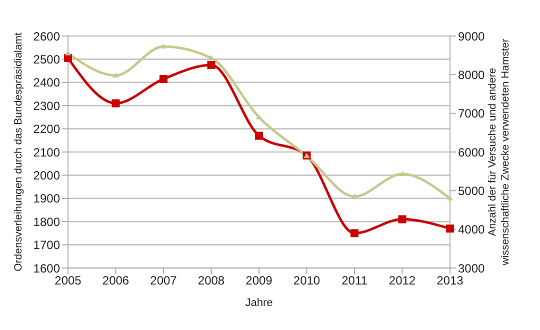  I want to click on x-tick-label: 2008, so click(211, 281).